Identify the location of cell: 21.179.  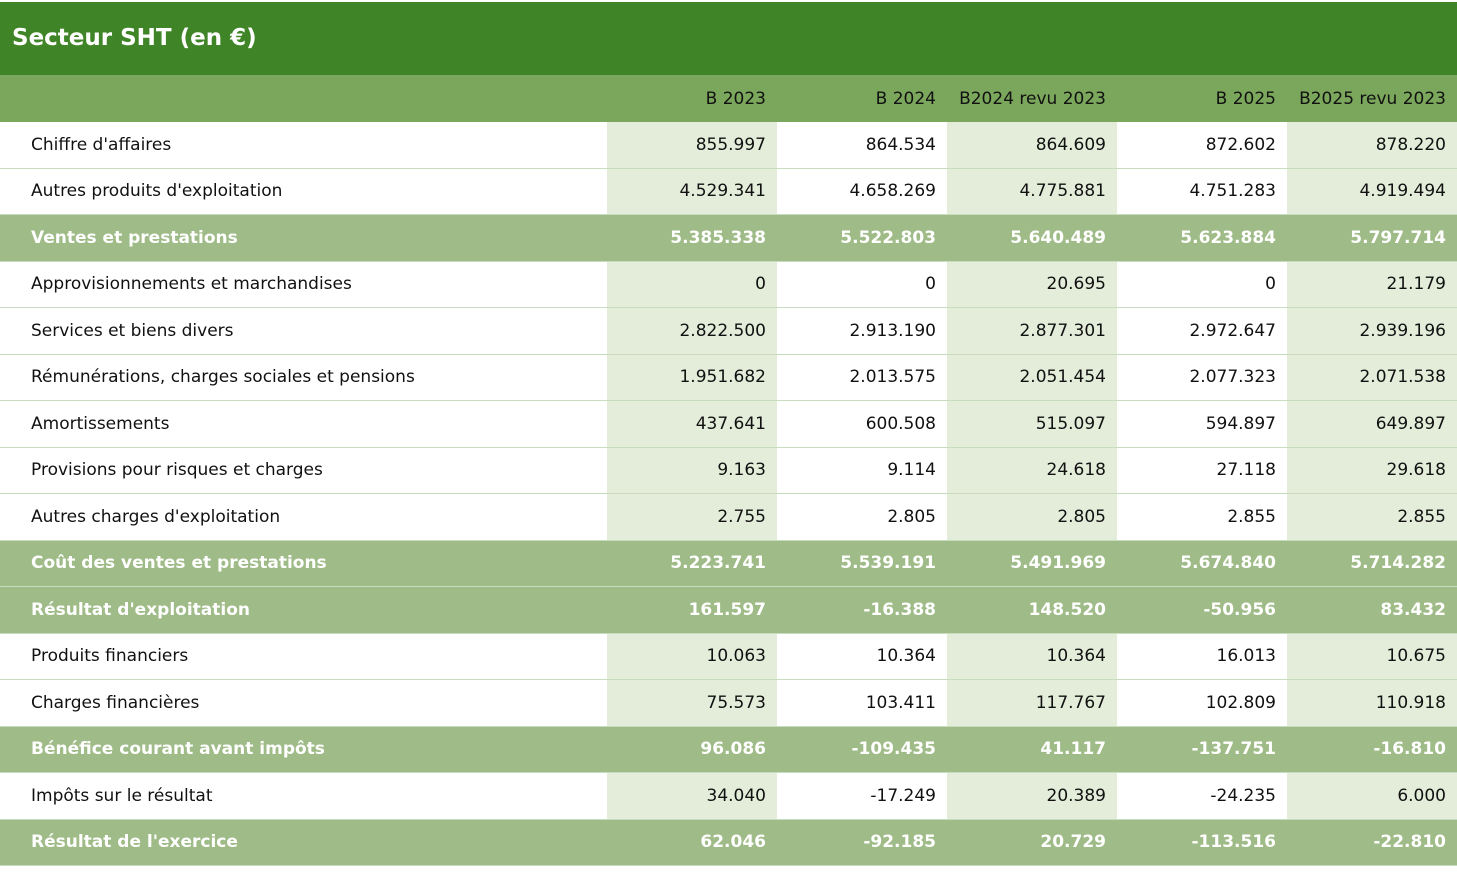
(1372, 284).